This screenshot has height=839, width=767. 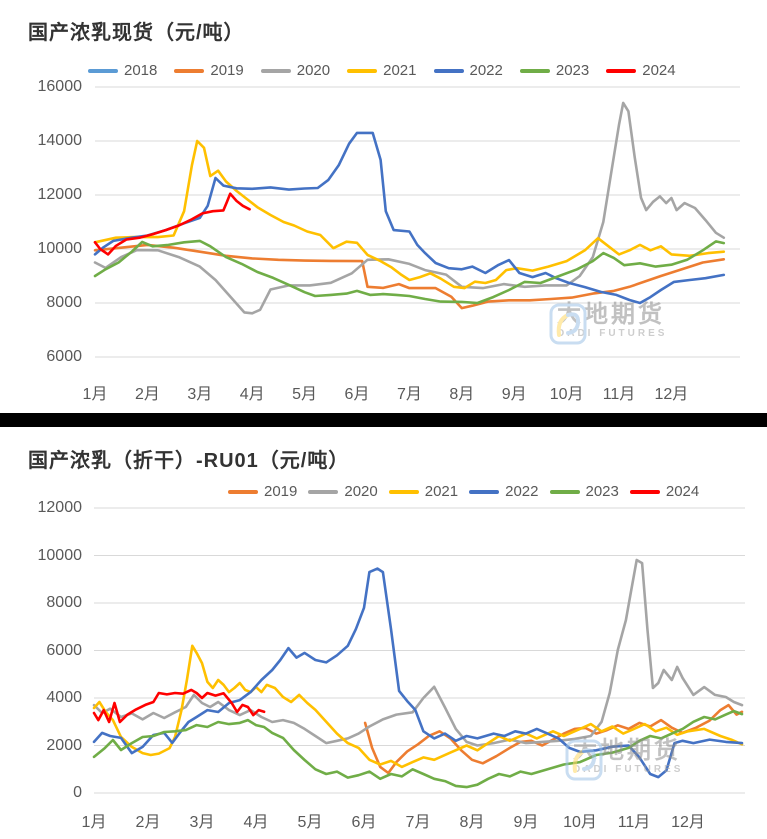 What do you see at coordinates (136, 33) in the screenshot?
I see `spot-chart-title: 国产浓乳现货（元/吨）` at bounding box center [136, 33].